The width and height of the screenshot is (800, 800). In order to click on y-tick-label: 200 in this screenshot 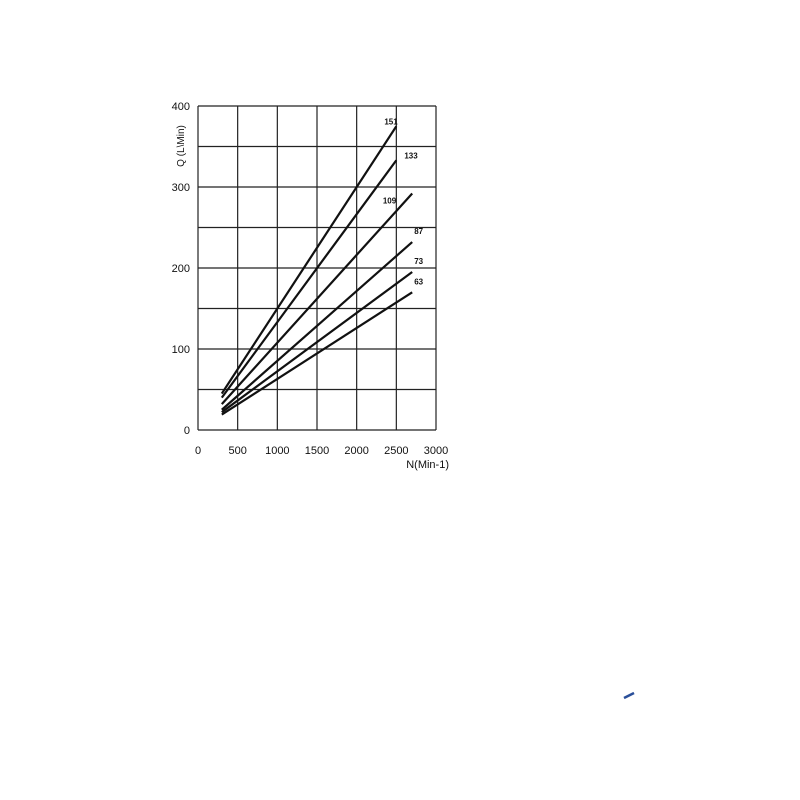, I will do `click(181, 269)`.